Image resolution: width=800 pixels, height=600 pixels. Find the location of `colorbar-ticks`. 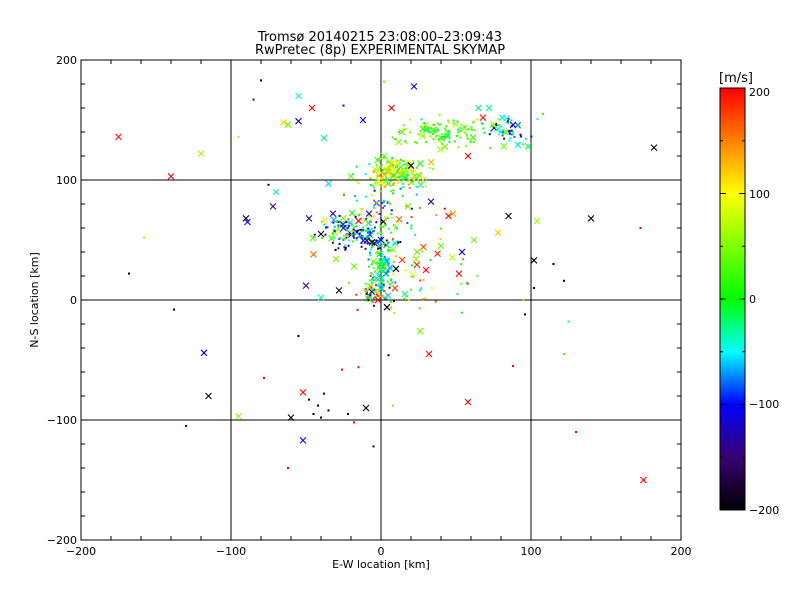

colorbar-ticks is located at coordinates (732, 299).